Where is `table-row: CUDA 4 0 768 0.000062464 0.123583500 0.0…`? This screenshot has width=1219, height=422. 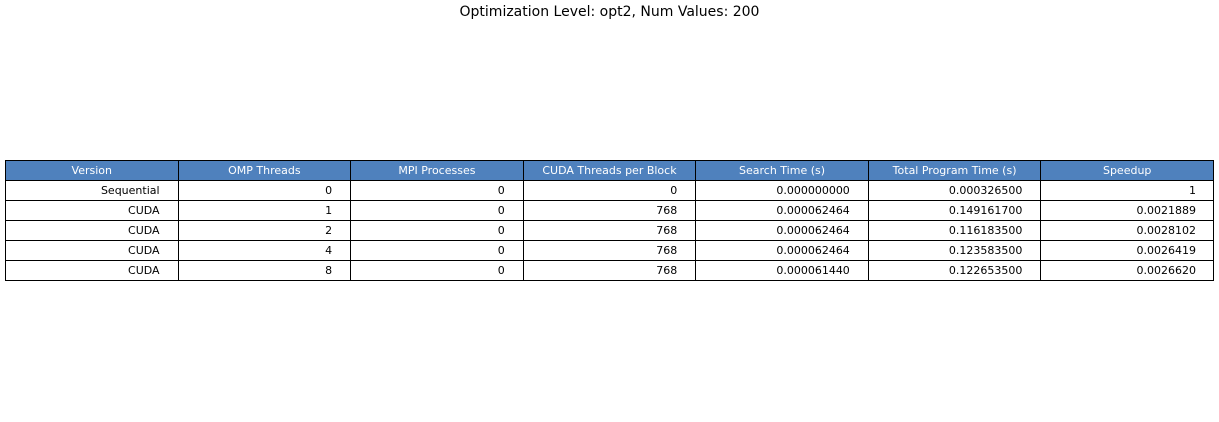 table-row: CUDA 4 0 768 0.000062464 0.123583500 0.0… is located at coordinates (609, 250).